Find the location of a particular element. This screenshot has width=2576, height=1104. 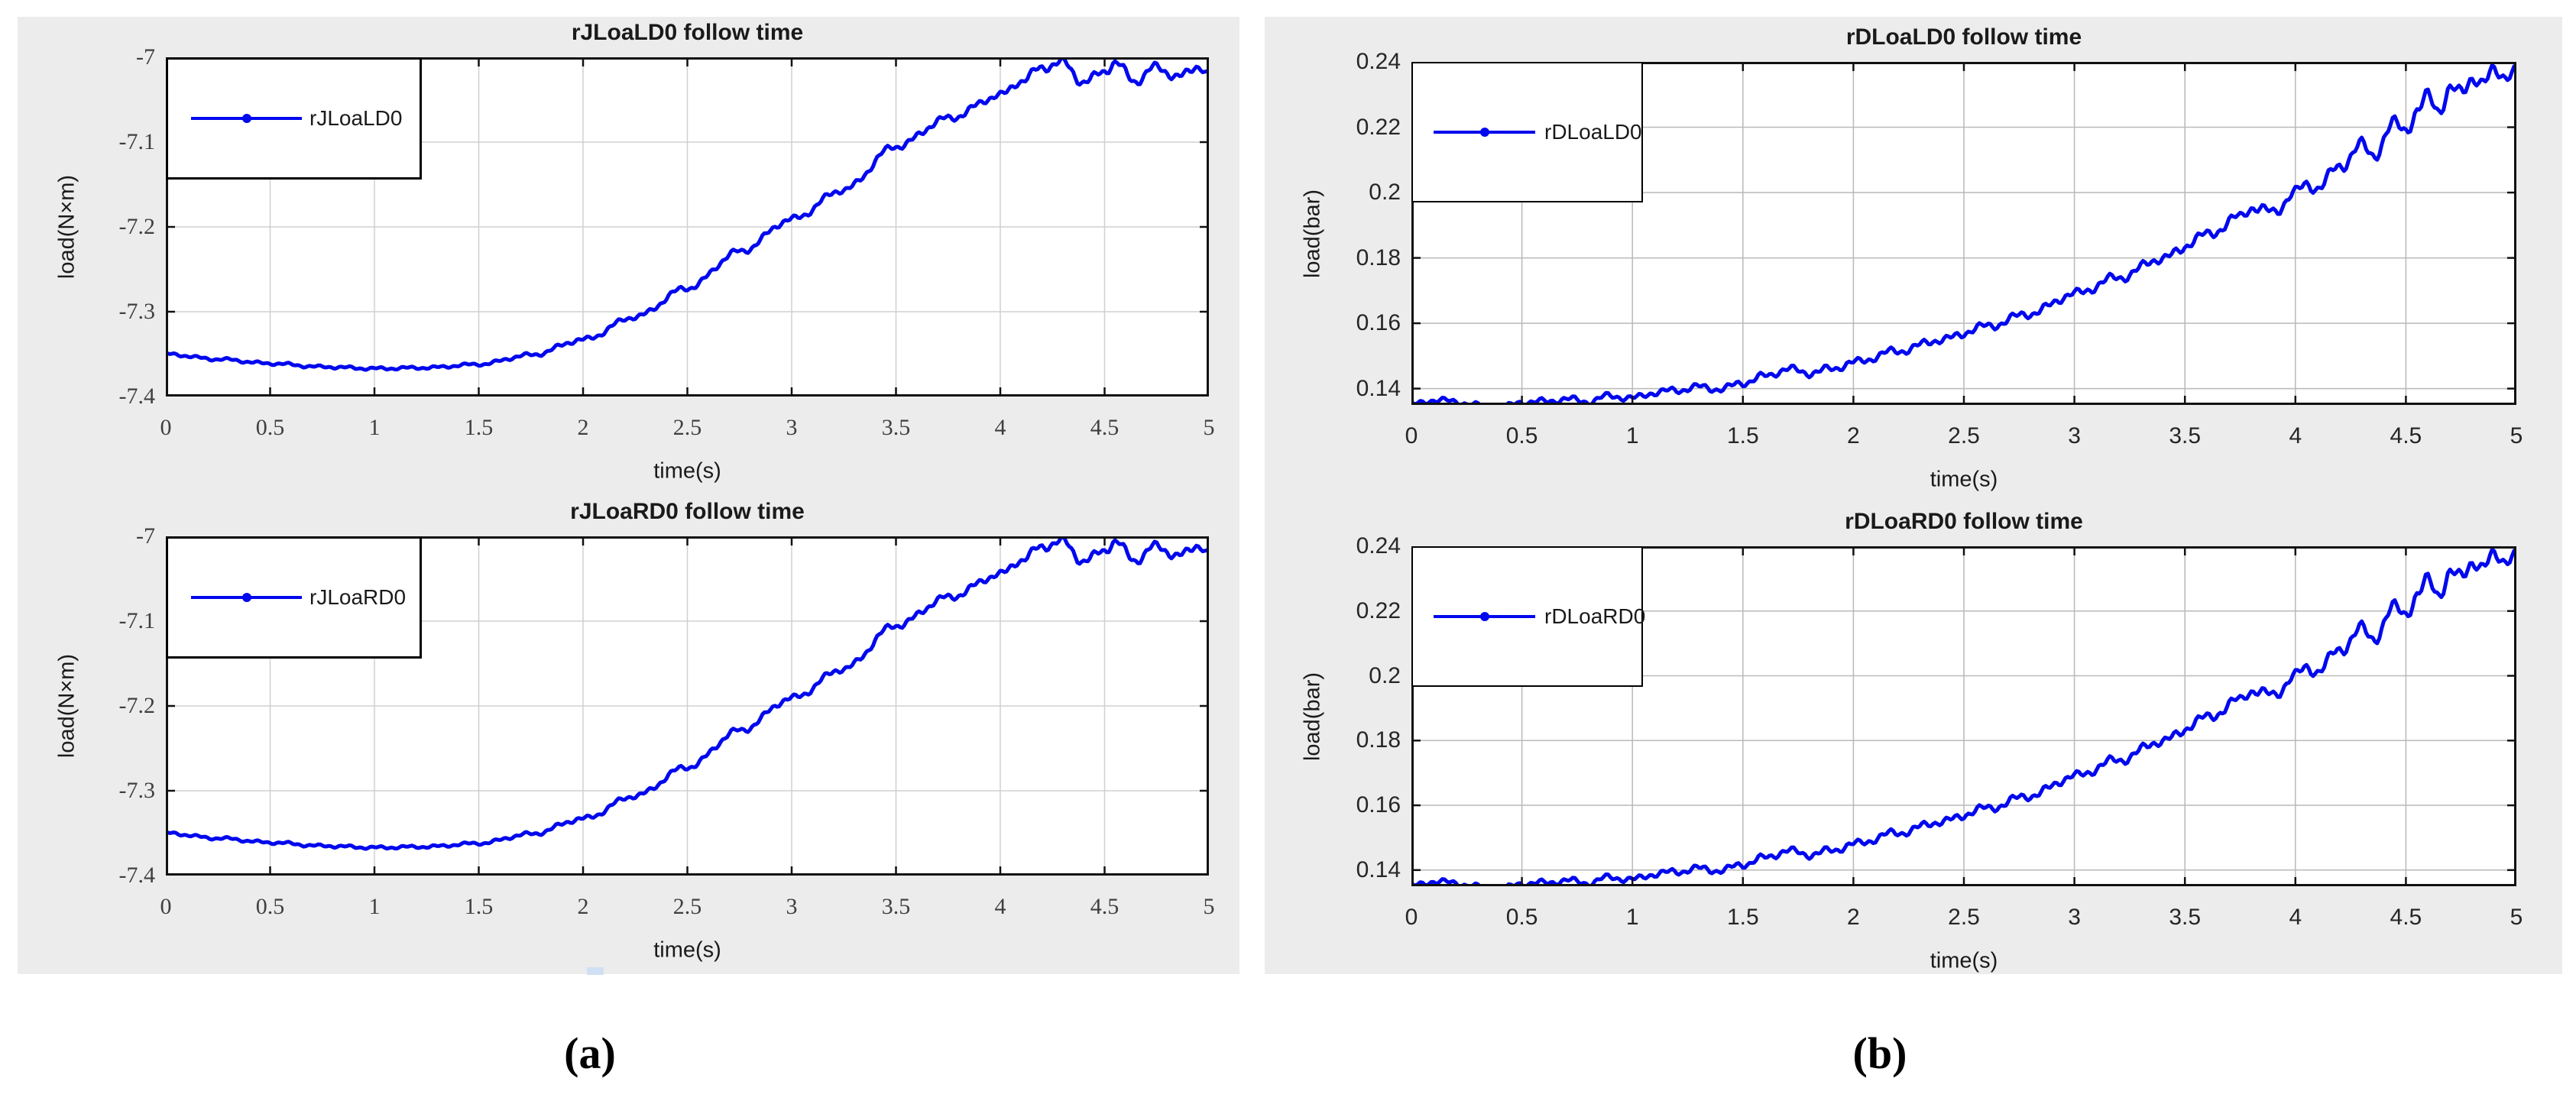

legend: rJLoaLD0 is located at coordinates (294, 118).